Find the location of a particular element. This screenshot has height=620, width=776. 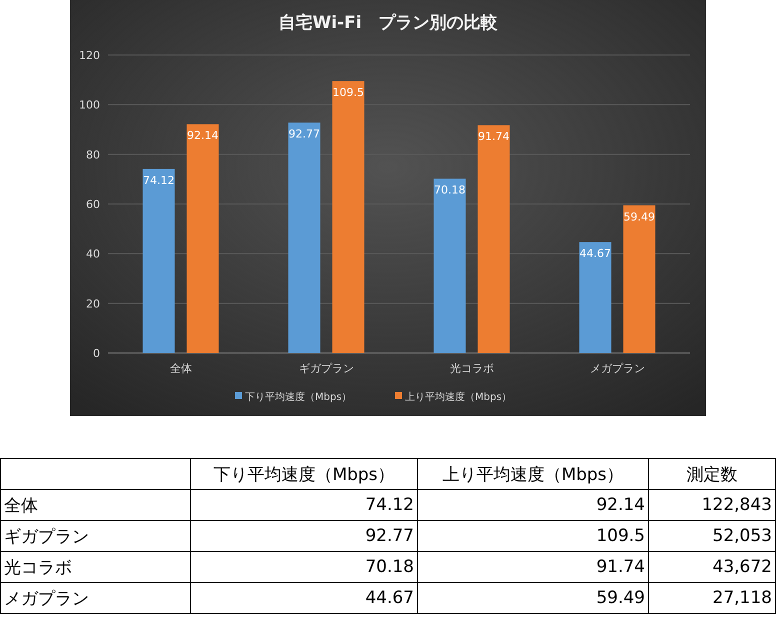

category-label: 光コラボ is located at coordinates (95, 567).